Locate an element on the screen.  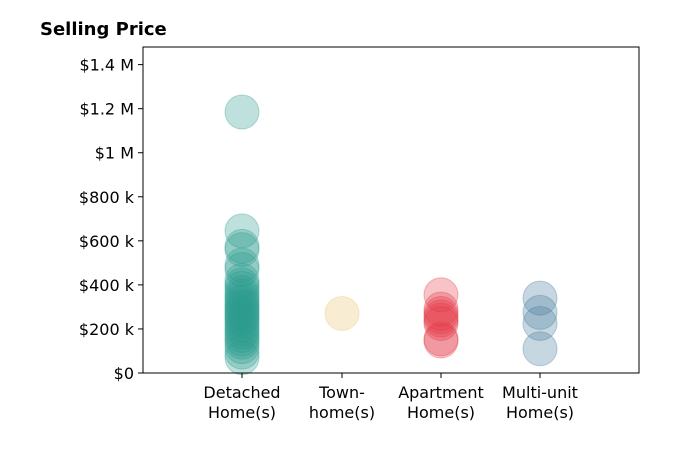
y-tick-label: $1.2 M is located at coordinates (106, 109).